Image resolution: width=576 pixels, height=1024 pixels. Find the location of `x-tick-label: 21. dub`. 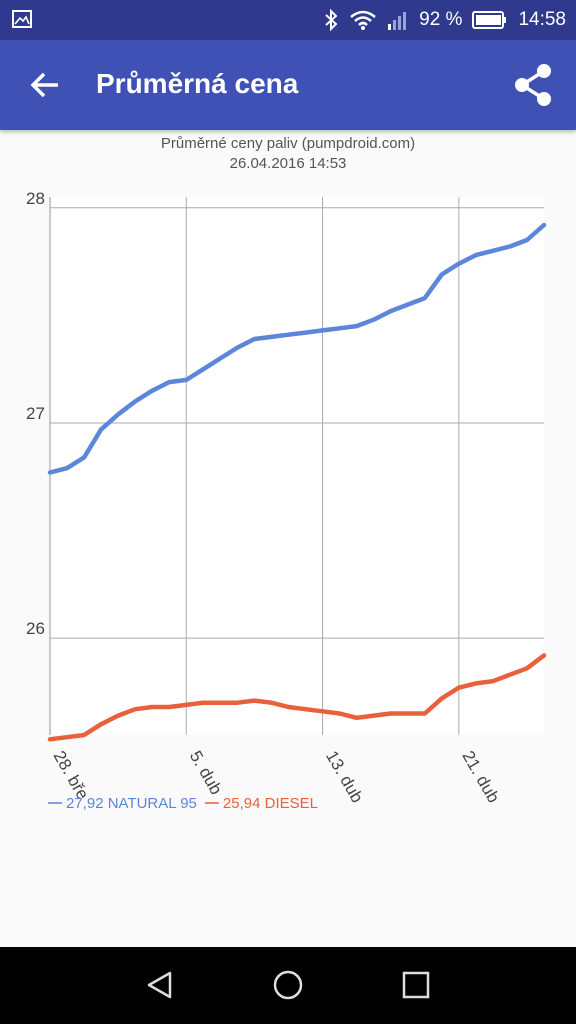

x-tick-label: 21. dub is located at coordinates (480, 777).